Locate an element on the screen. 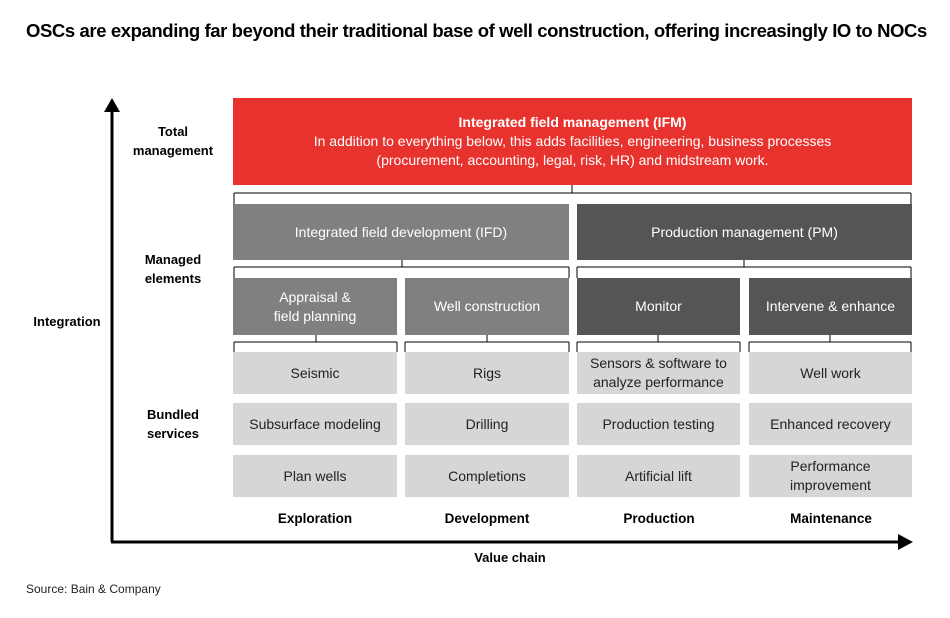 Image resolution: width=950 pixels, height=618 pixels. y-axis-arrow-icon is located at coordinates (112, 105).